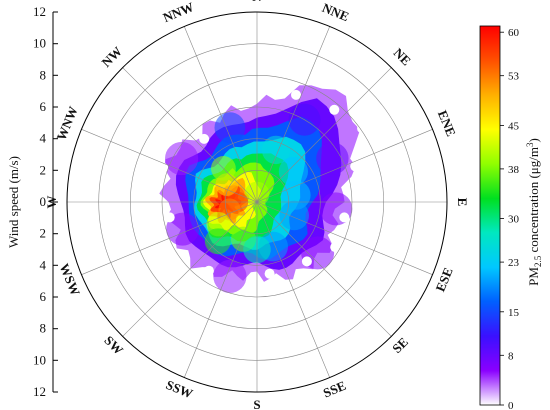 This screenshot has width=550, height=410. I want to click on speed-tick-label: 0, so click(43, 201).